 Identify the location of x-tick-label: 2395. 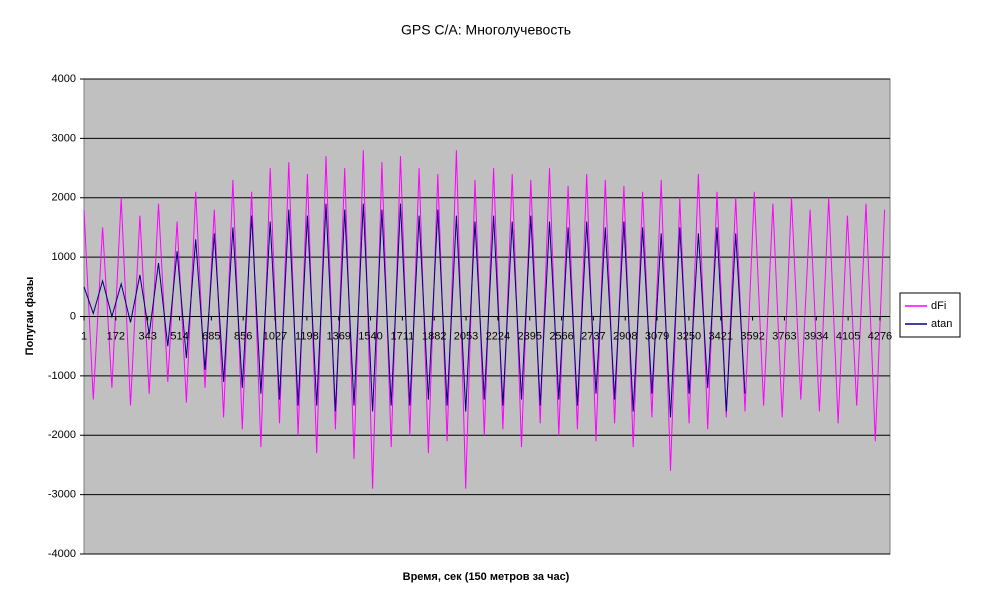
(529, 336).